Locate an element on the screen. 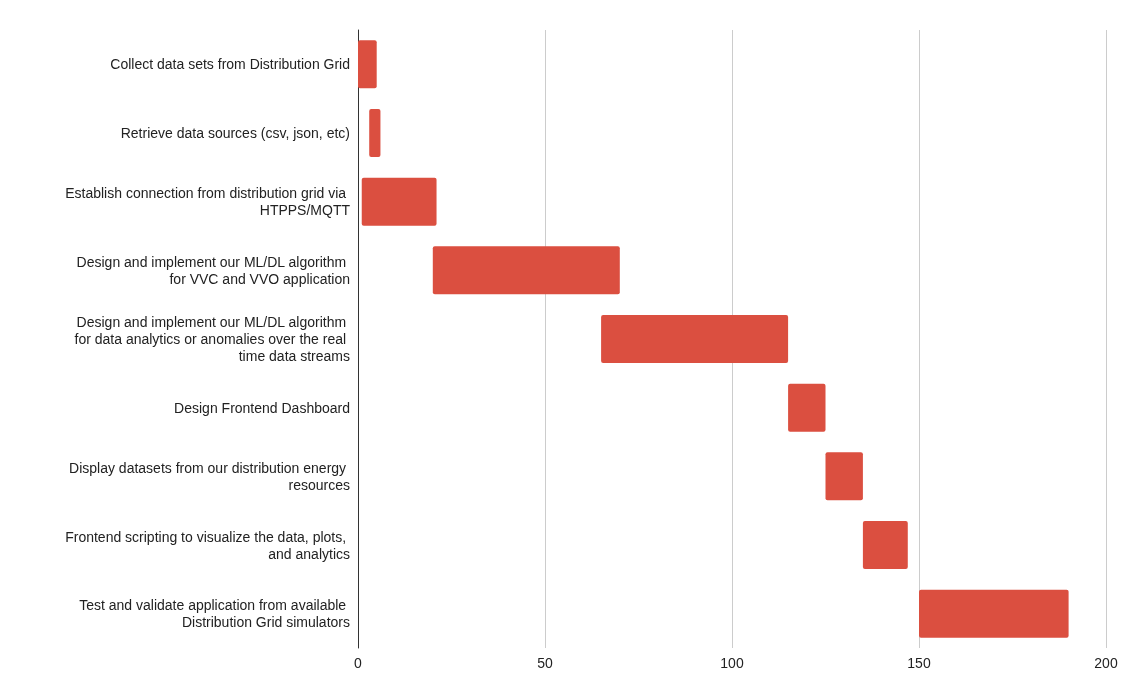  x-tick-label: 50 is located at coordinates (545, 663).